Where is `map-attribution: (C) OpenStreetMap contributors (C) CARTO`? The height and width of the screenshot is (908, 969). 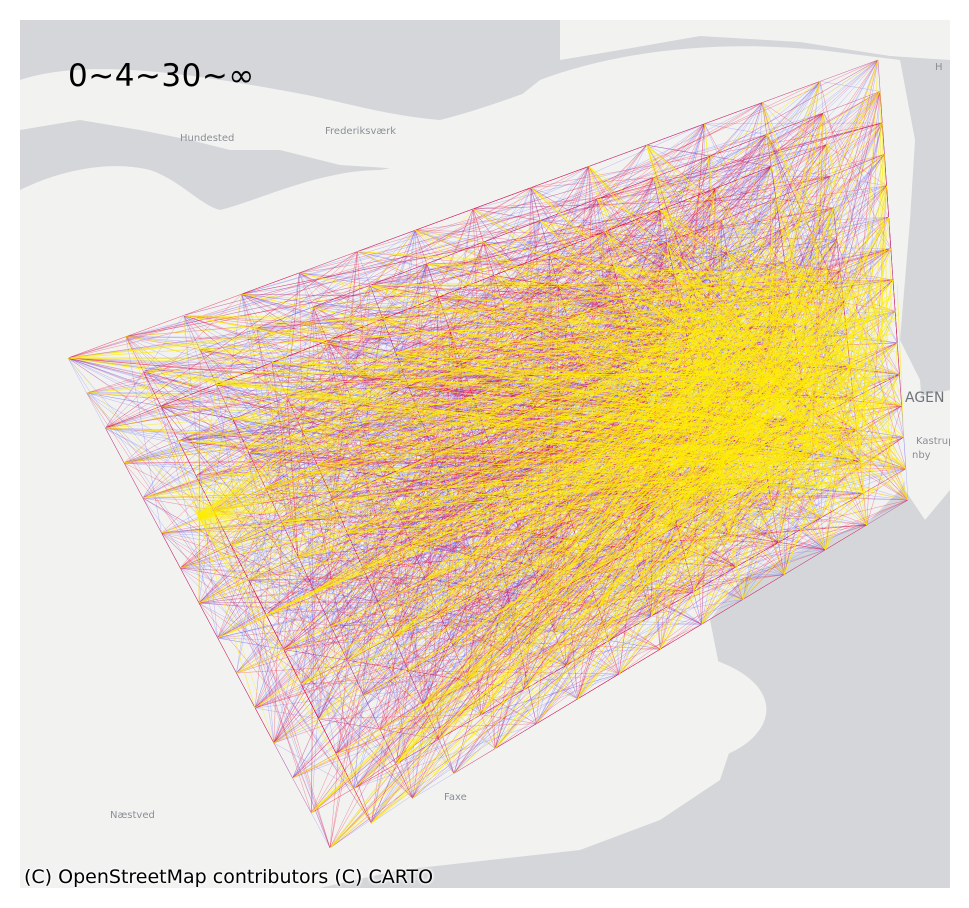 map-attribution: (C) OpenStreetMap contributors (C) CARTO is located at coordinates (229, 877).